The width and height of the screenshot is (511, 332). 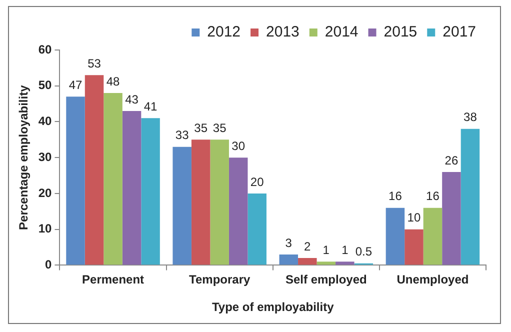 I want to click on y-tick-label: 60, so click(x=45, y=49).